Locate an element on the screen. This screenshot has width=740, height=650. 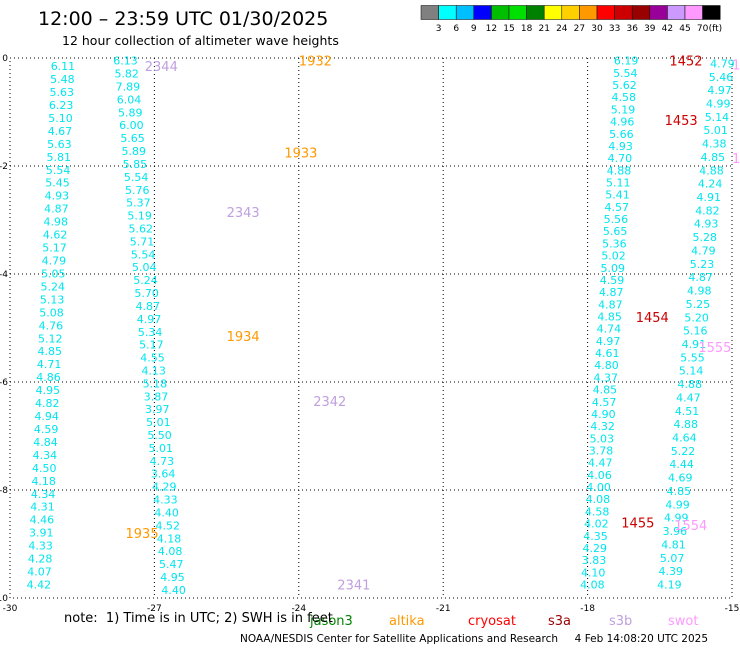
wave-height-value: 4.67 is located at coordinates (60, 131).